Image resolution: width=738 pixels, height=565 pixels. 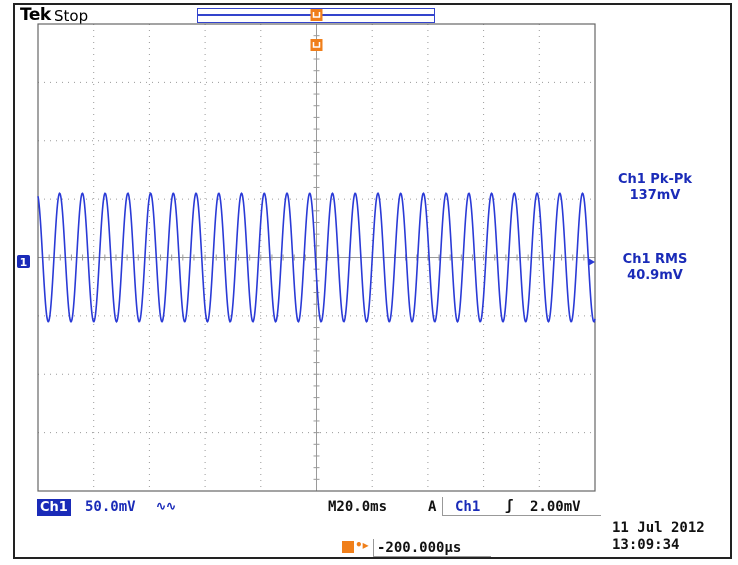 I want to click on ch1-ground-marker-label: 1, so click(x=24, y=262).